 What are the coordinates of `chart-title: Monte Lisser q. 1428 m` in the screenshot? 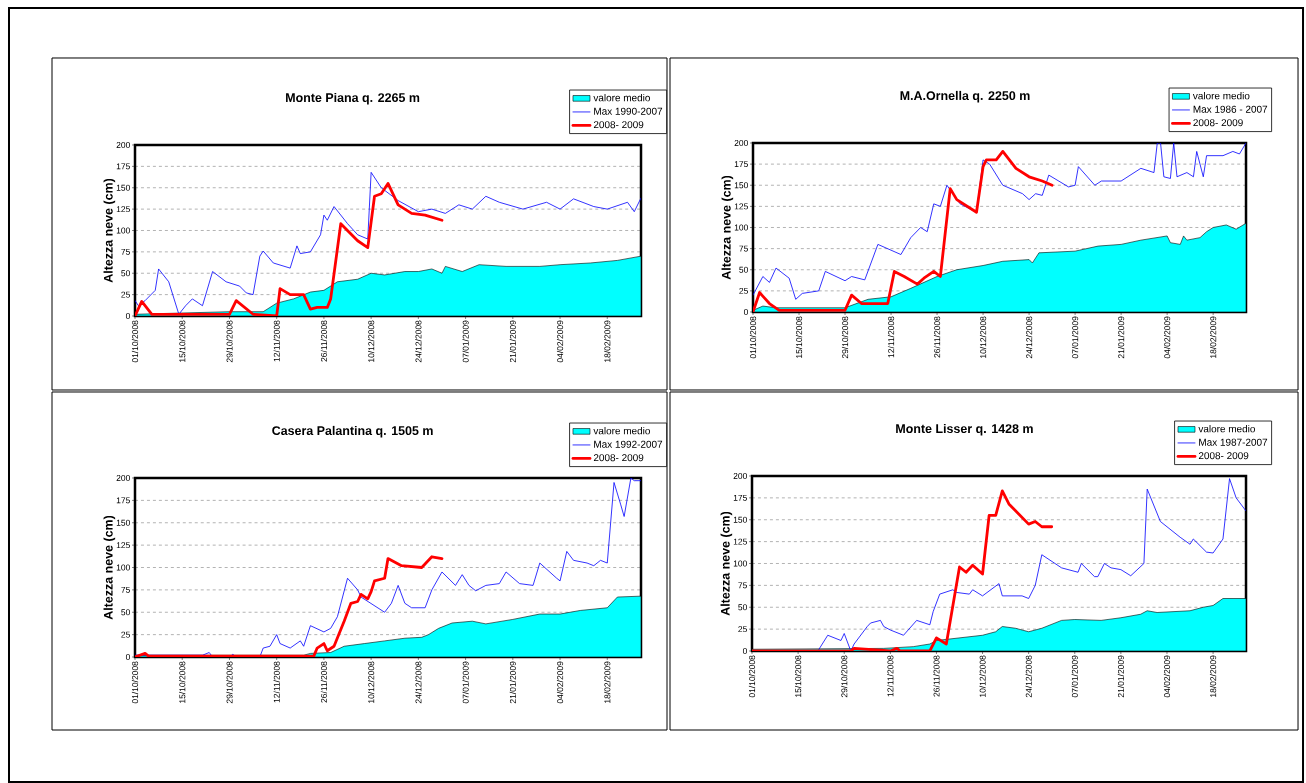 It's located at (964, 429).